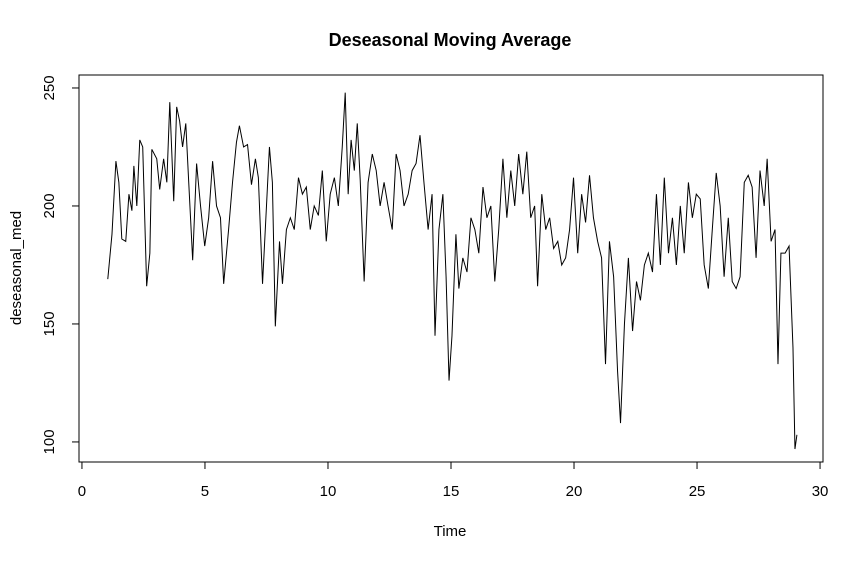 The image size is (863, 561). Describe the element at coordinates (451, 491) in the screenshot. I see `x-tick-label: 15` at that location.